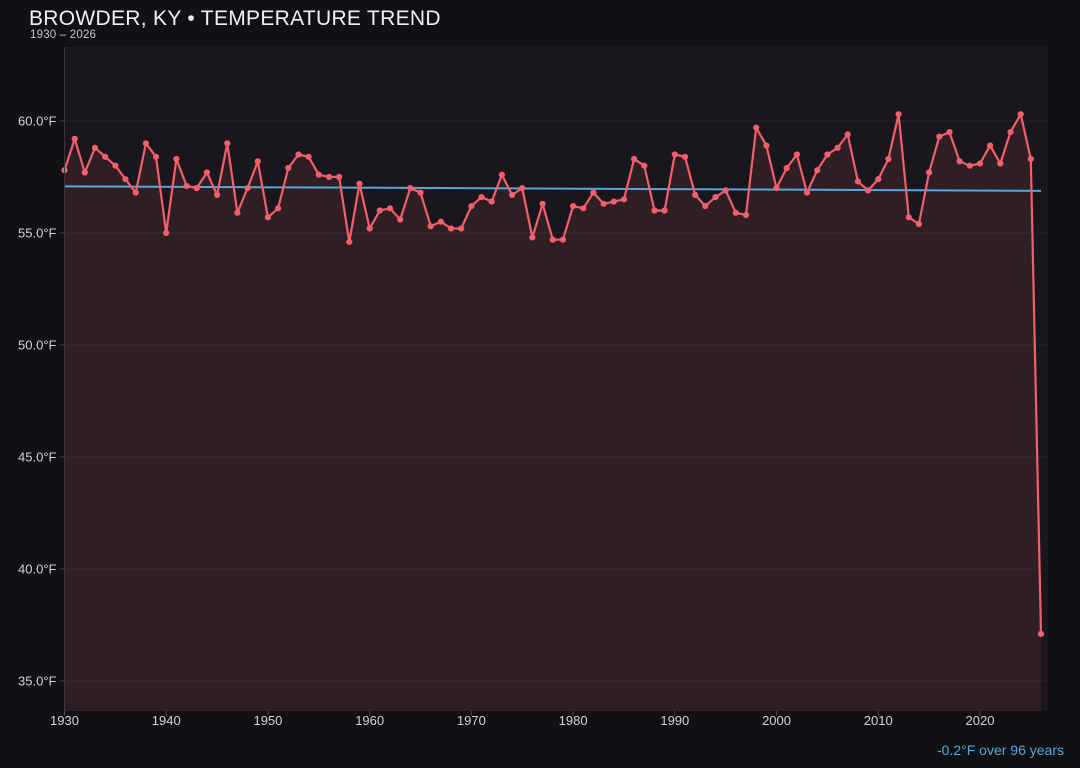  I want to click on trend-line, so click(553, 188).